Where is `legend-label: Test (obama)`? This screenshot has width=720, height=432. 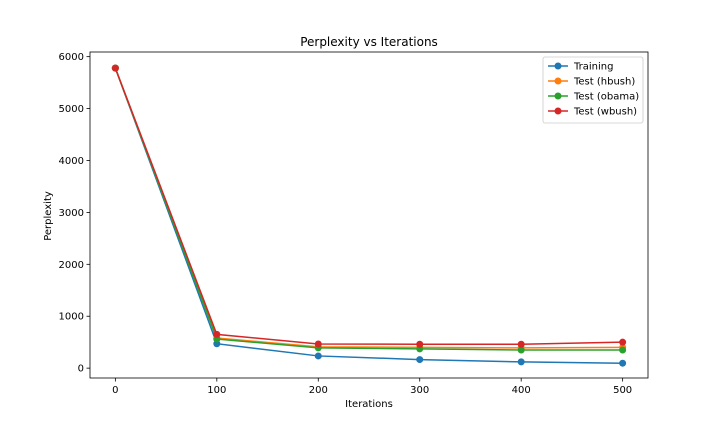
legend-label: Test (obama) is located at coordinates (606, 97).